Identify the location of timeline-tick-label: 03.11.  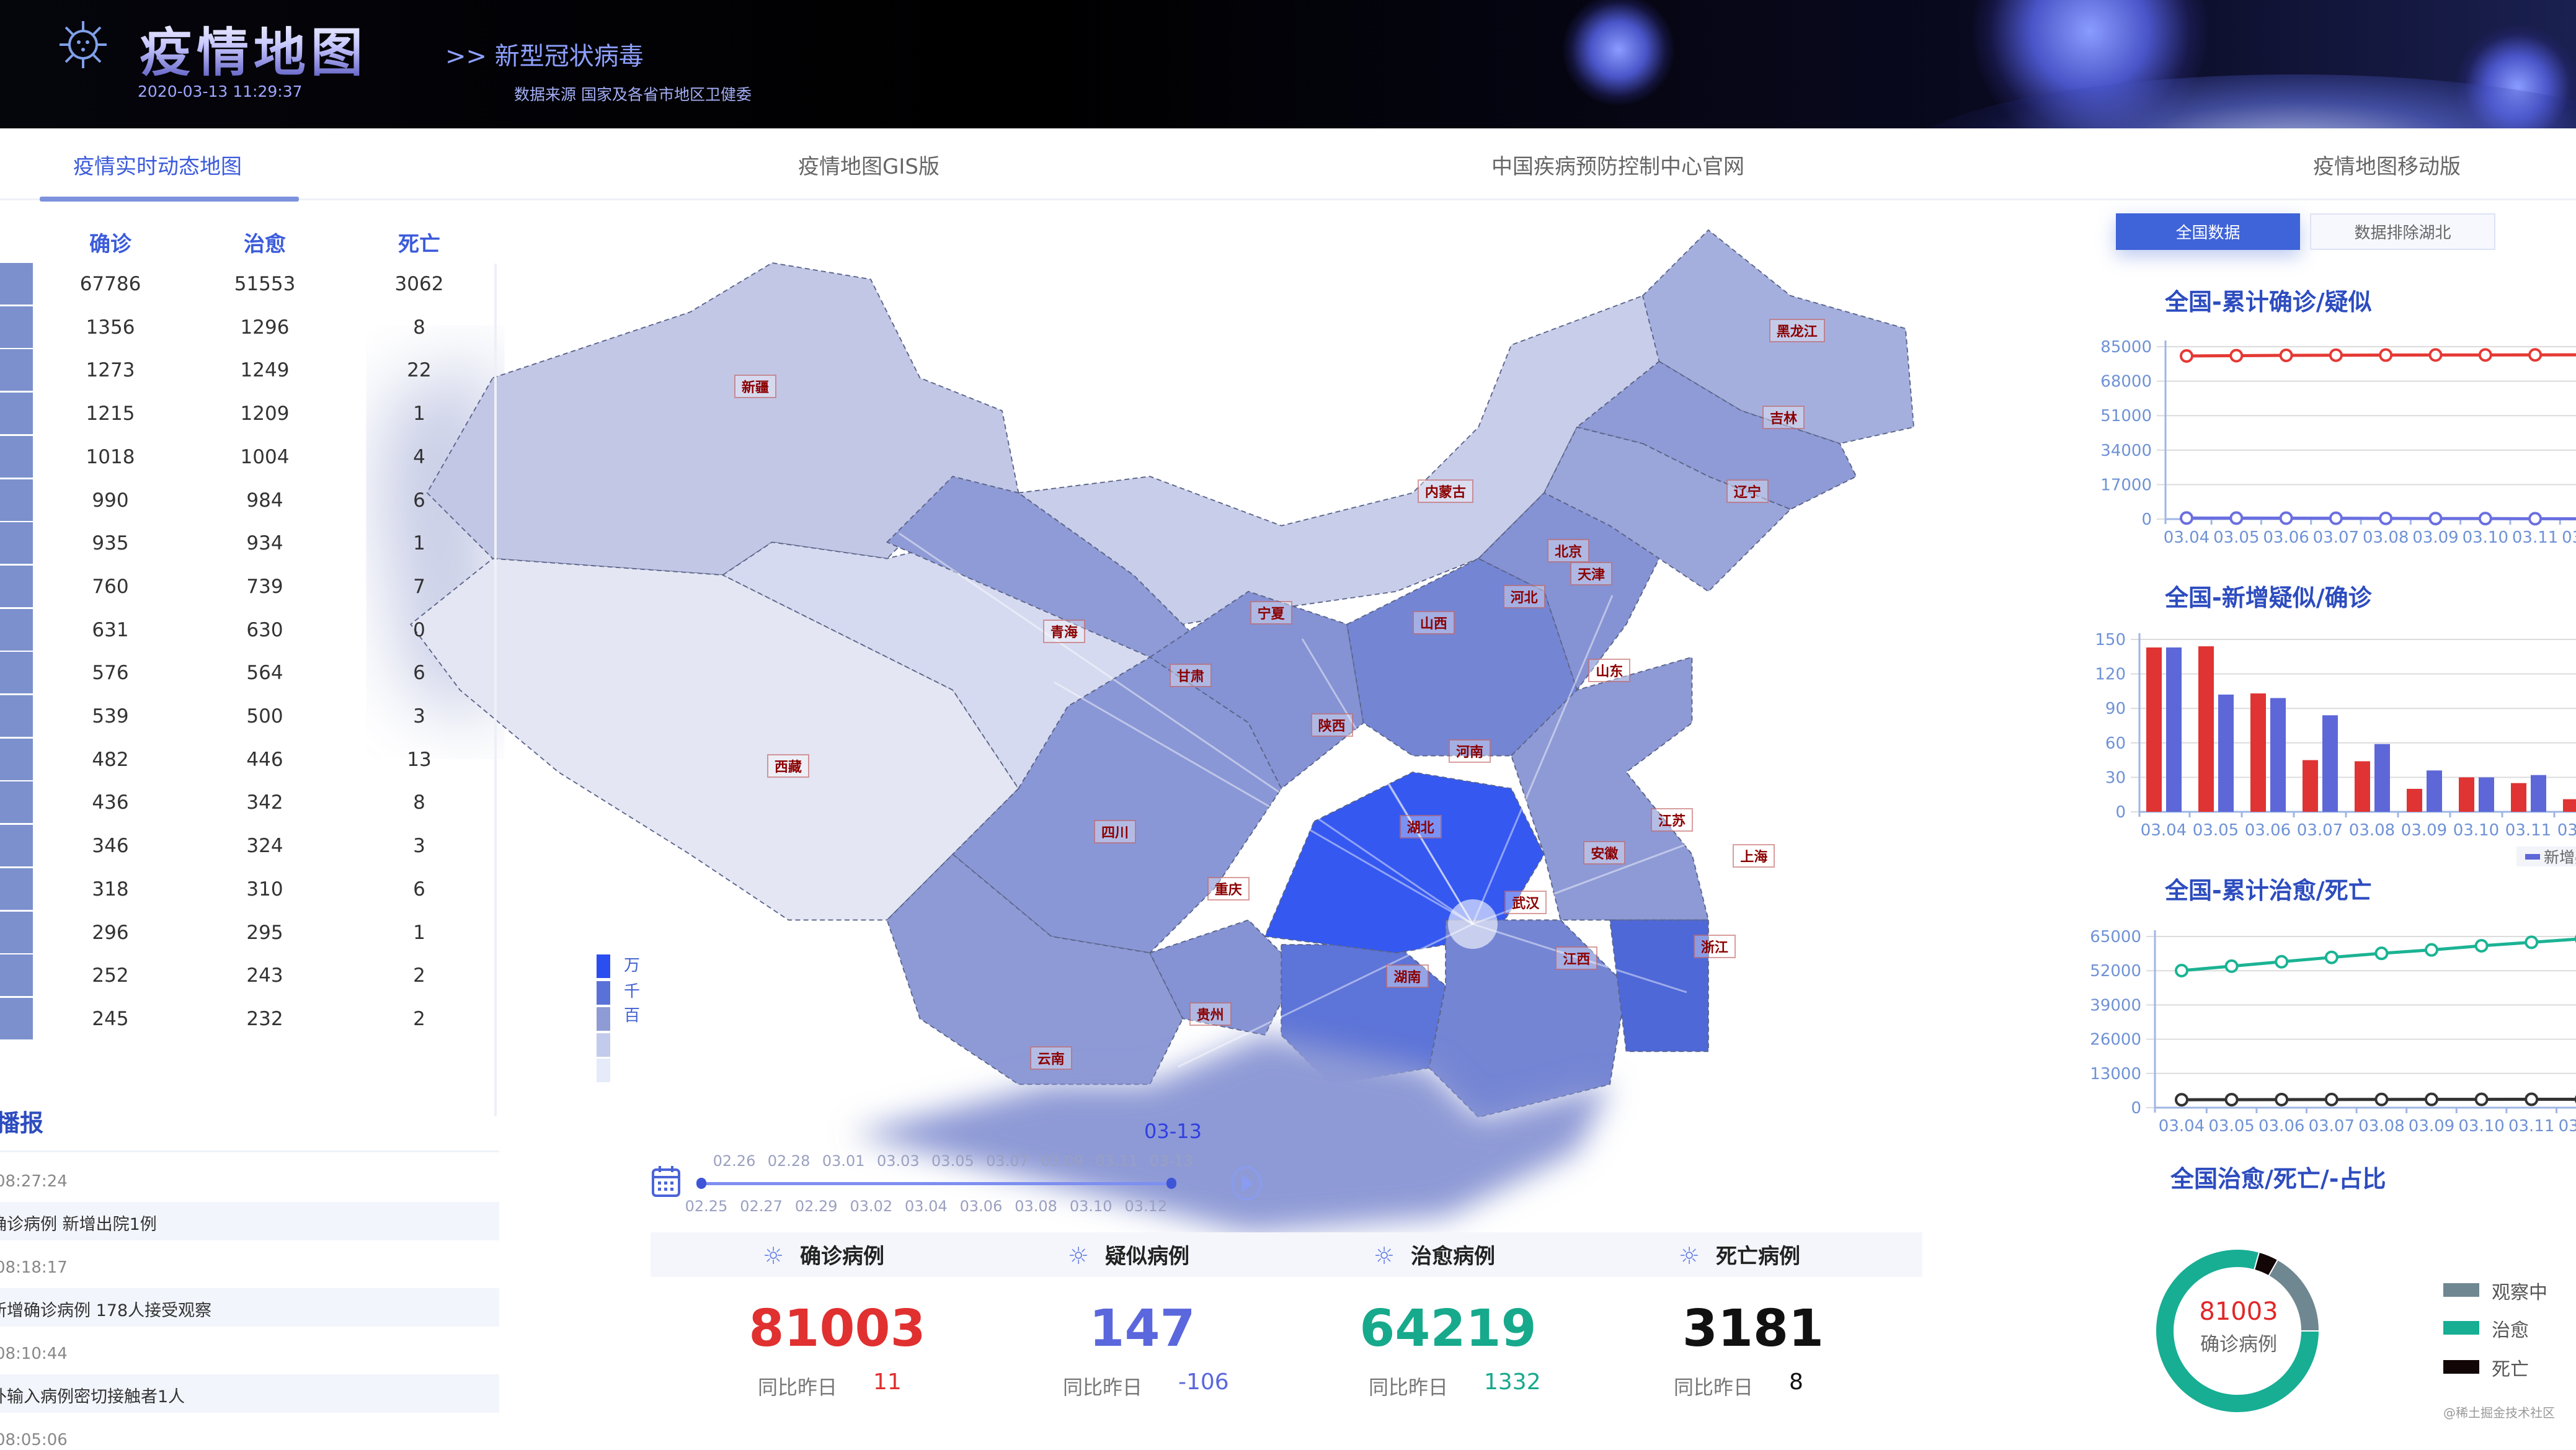
(1117, 1161).